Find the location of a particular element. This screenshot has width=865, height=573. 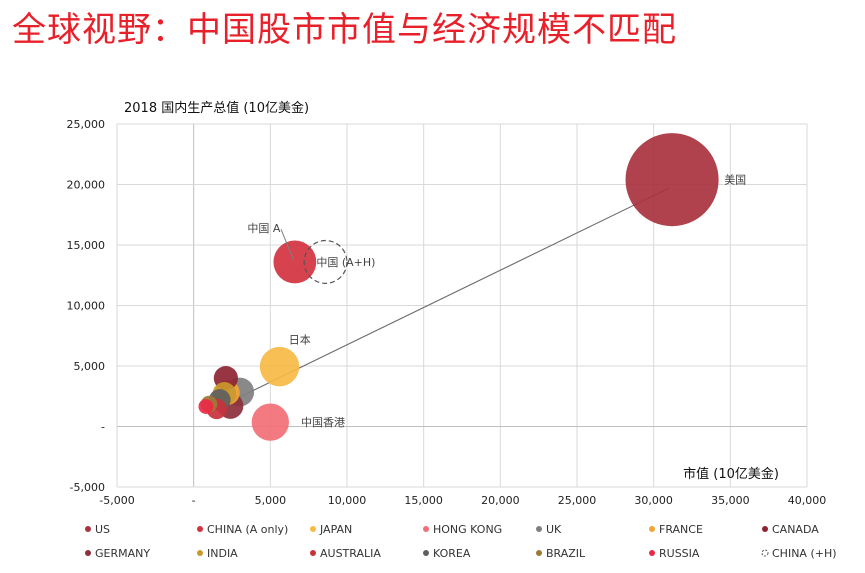

legend-item-china-h: CHINA (+H) is located at coordinates (799, 553).